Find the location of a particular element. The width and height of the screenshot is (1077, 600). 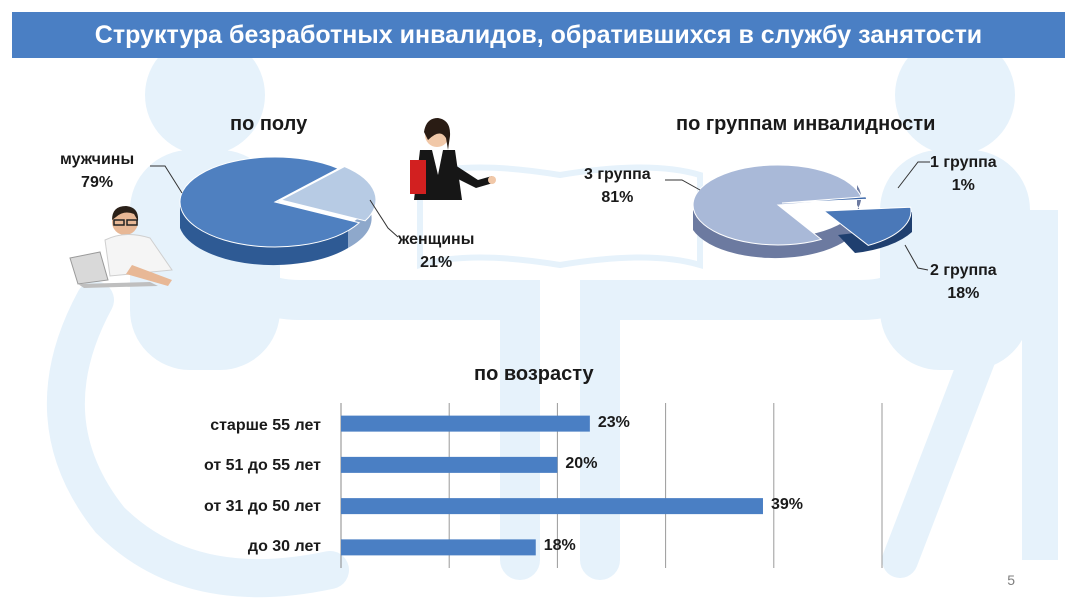

bar-series is located at coordinates (552, 485).